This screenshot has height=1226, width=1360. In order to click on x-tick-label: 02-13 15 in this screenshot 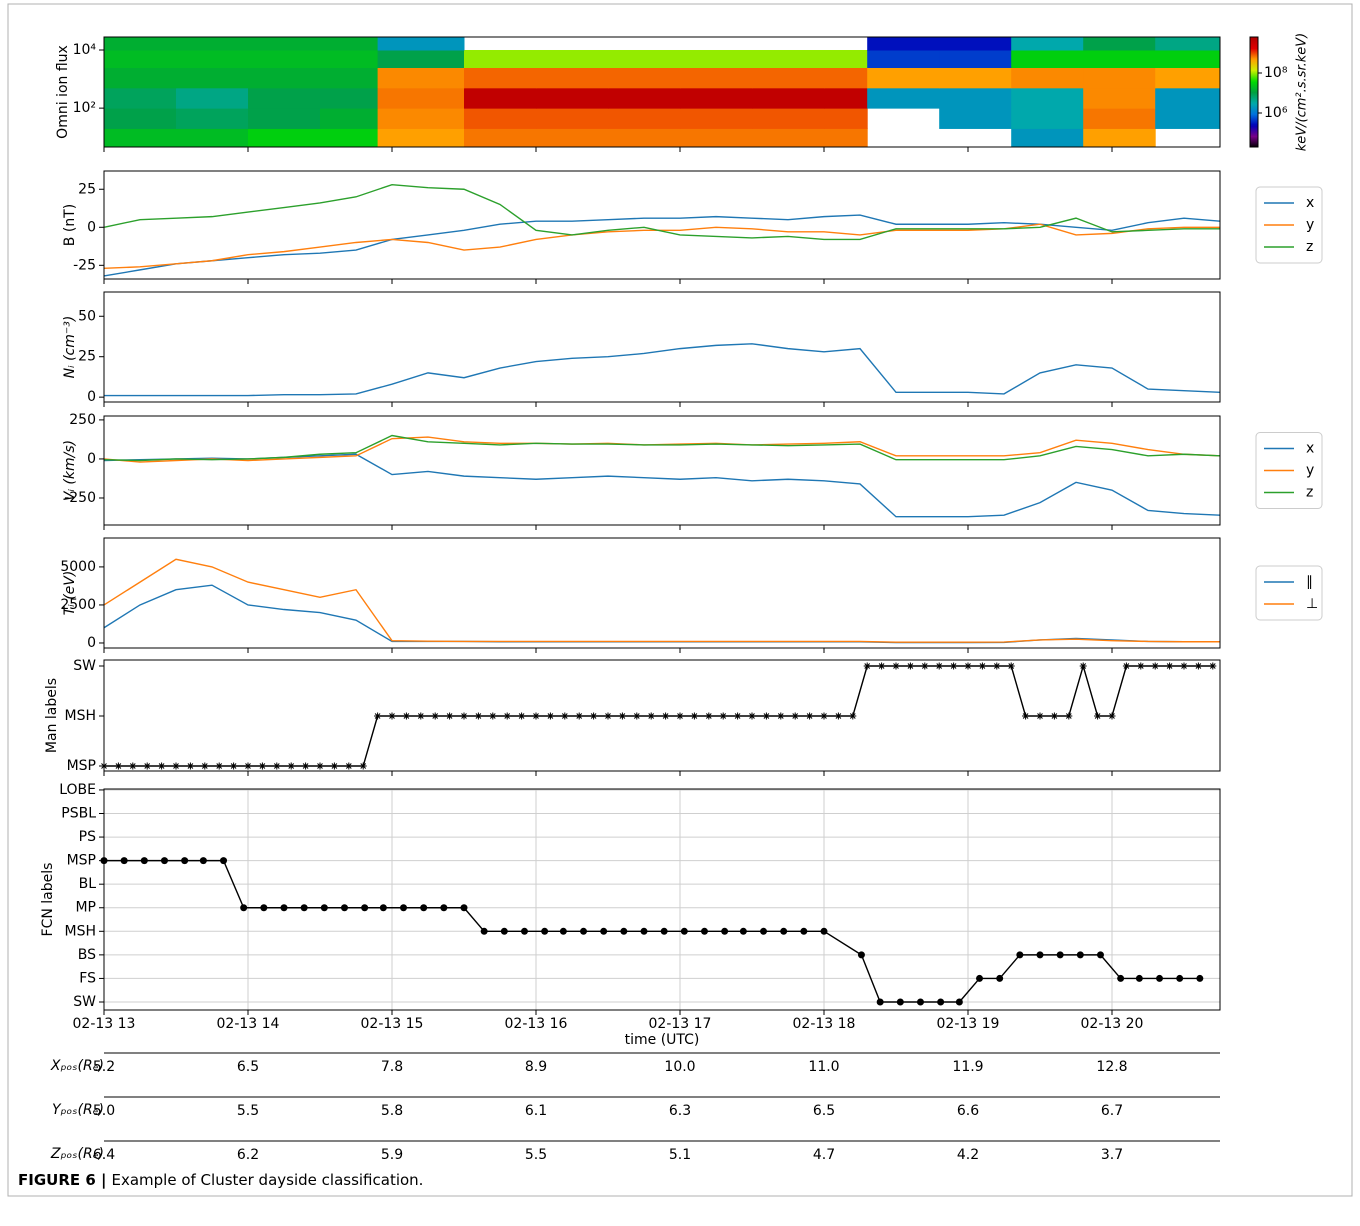, I will do `click(392, 1024)`.